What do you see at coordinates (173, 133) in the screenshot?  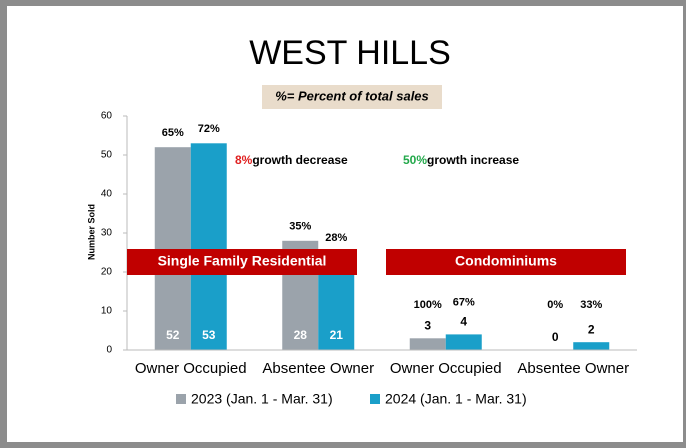 I see `percent-label: 65%` at bounding box center [173, 133].